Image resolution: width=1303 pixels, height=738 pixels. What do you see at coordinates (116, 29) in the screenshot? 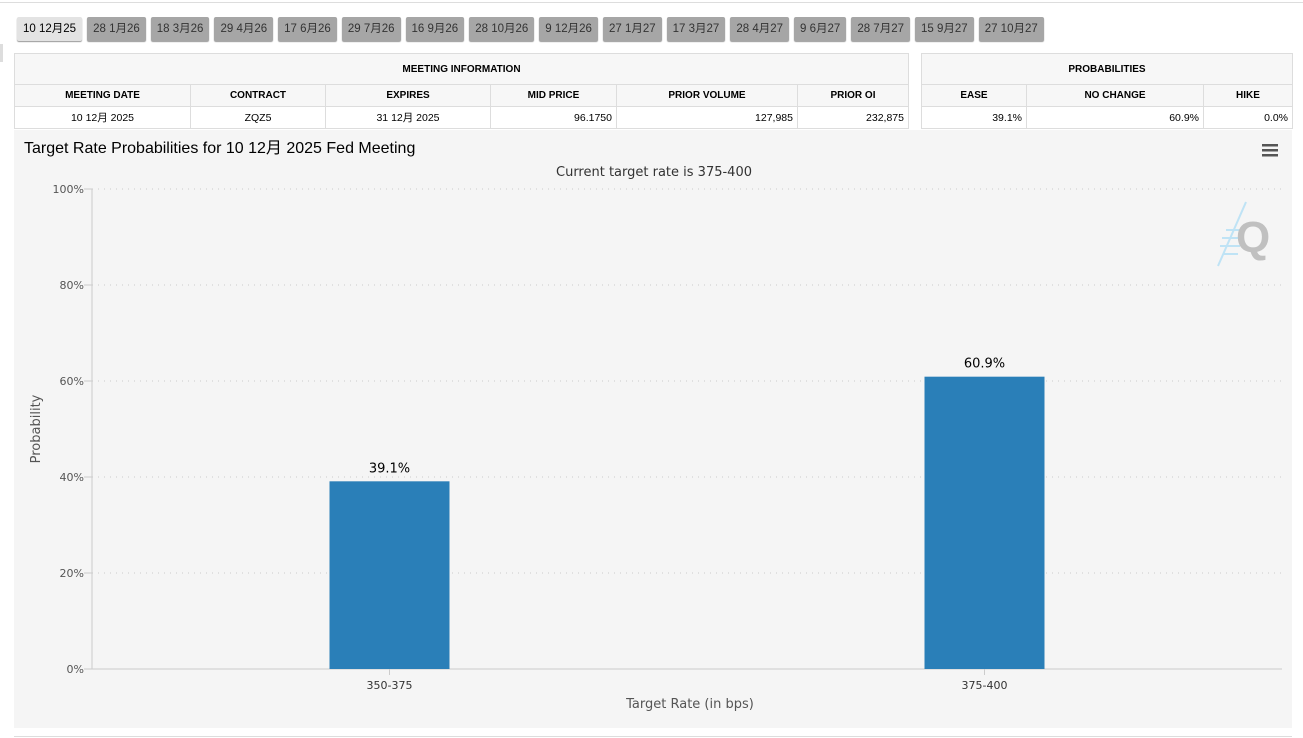
I see `tab-meeting: 28 1月26` at bounding box center [116, 29].